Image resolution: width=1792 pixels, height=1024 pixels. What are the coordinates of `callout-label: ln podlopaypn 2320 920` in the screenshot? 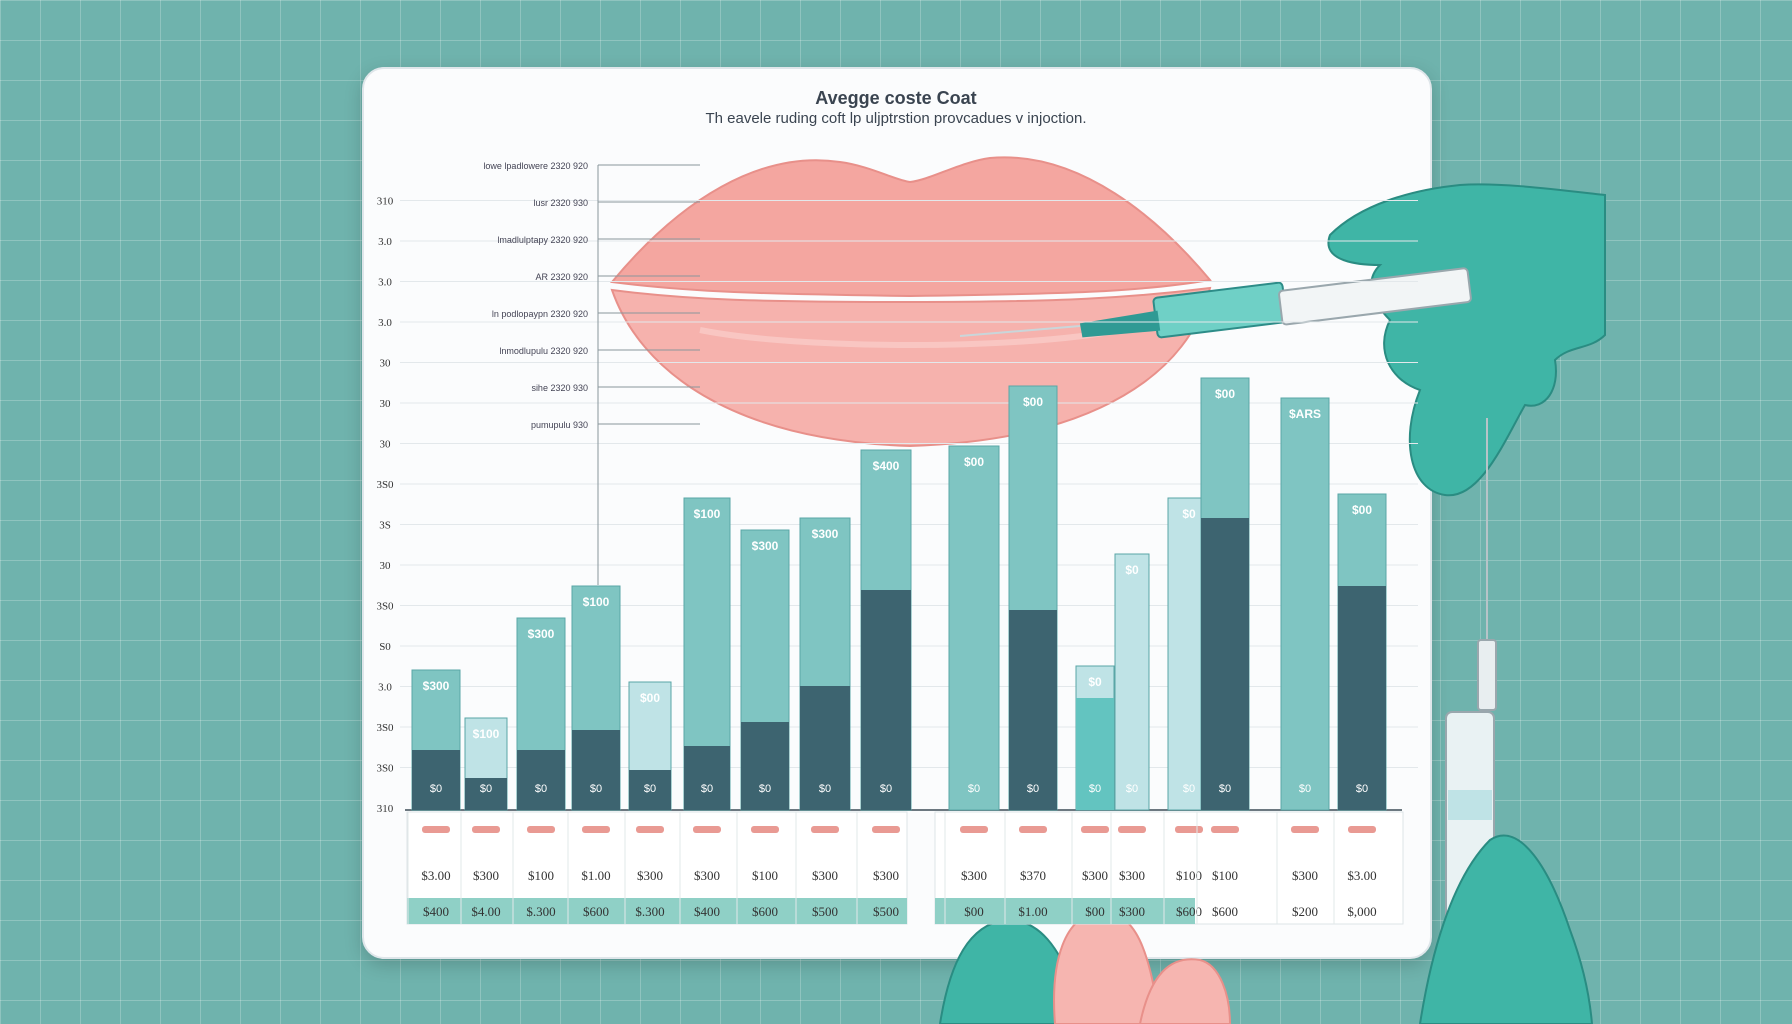 It's located at (540, 314).